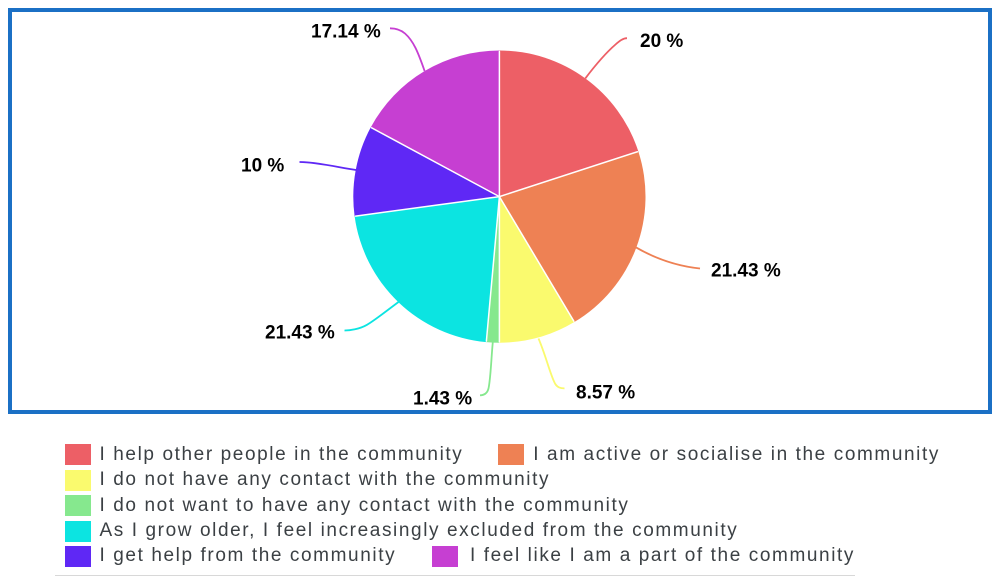 Image resolution: width=1000 pixels, height=577 pixels. What do you see at coordinates (661, 41) in the screenshot?
I see `svg-text: 20 %` at bounding box center [661, 41].